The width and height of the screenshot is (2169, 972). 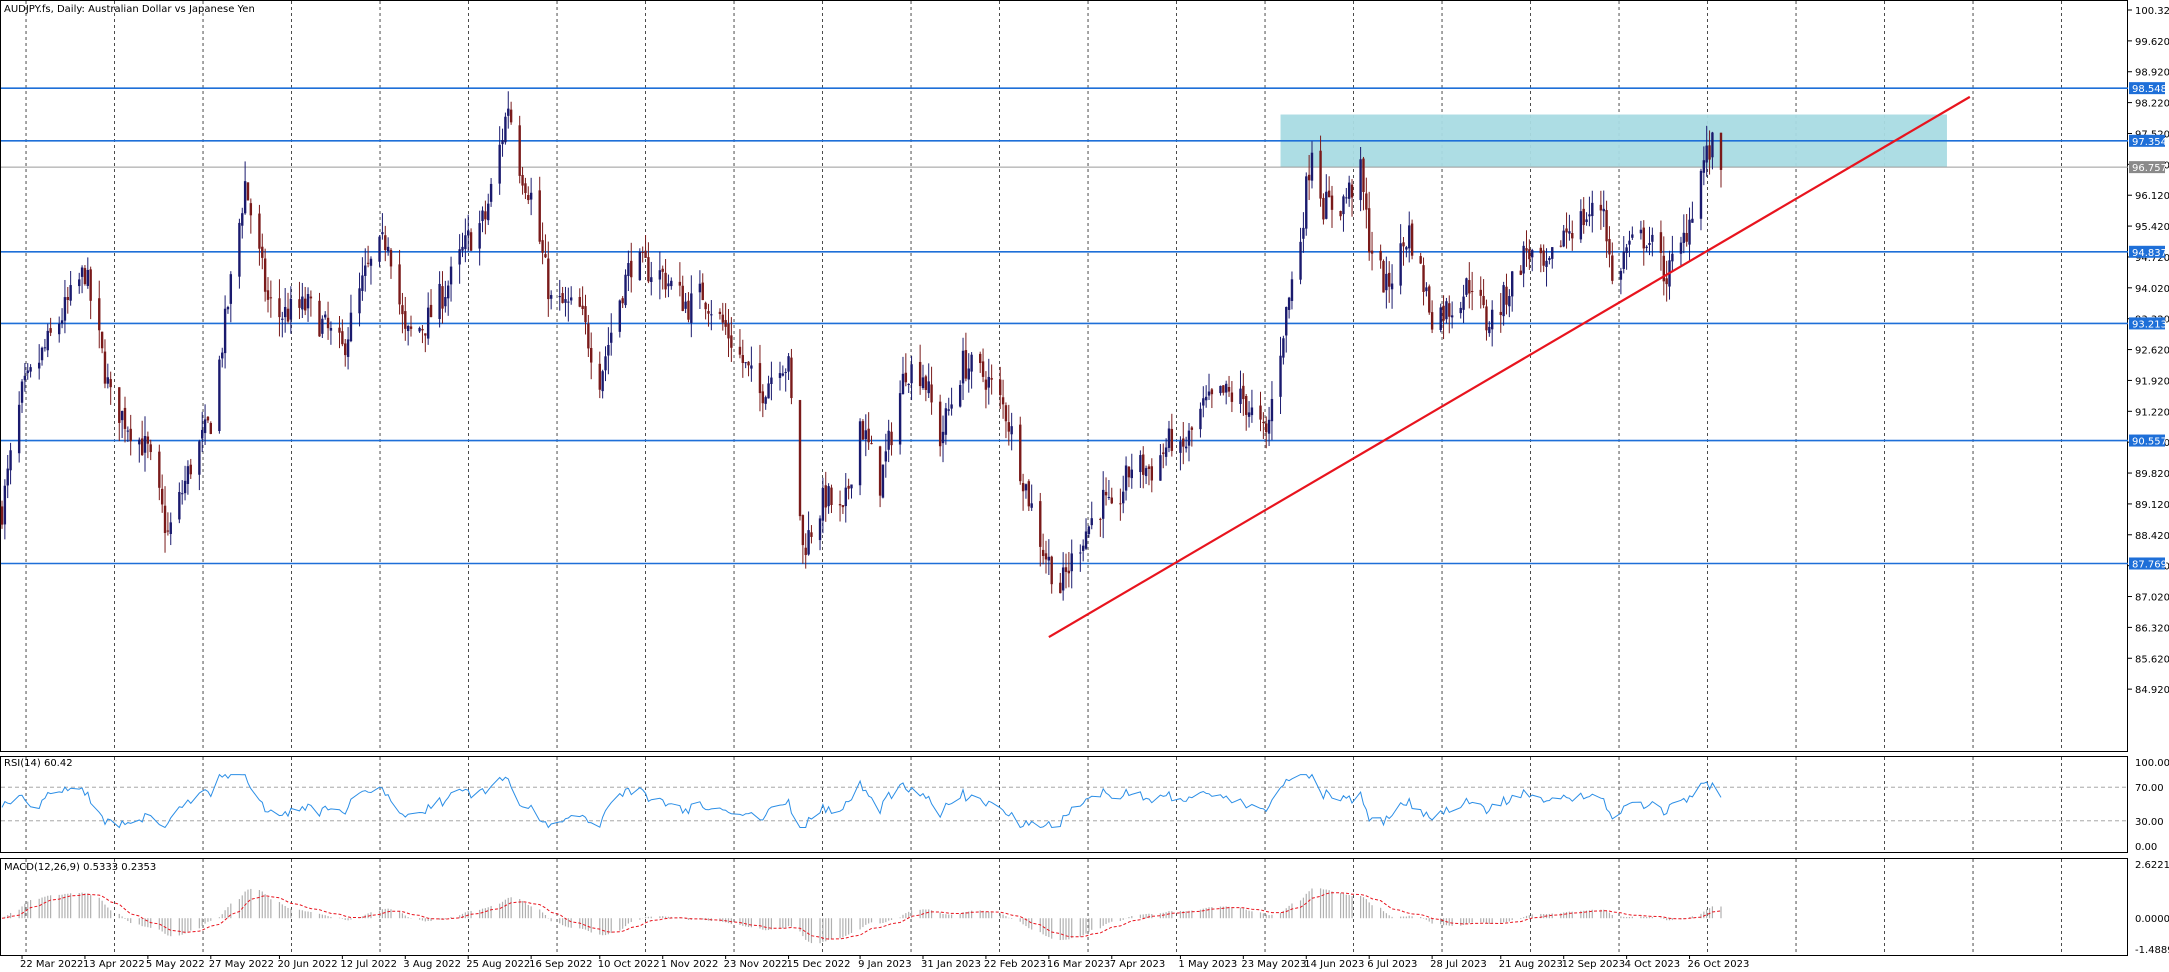 What do you see at coordinates (756, 964) in the screenshot?
I see `x-tick-label: 23 Nov 2022` at bounding box center [756, 964].